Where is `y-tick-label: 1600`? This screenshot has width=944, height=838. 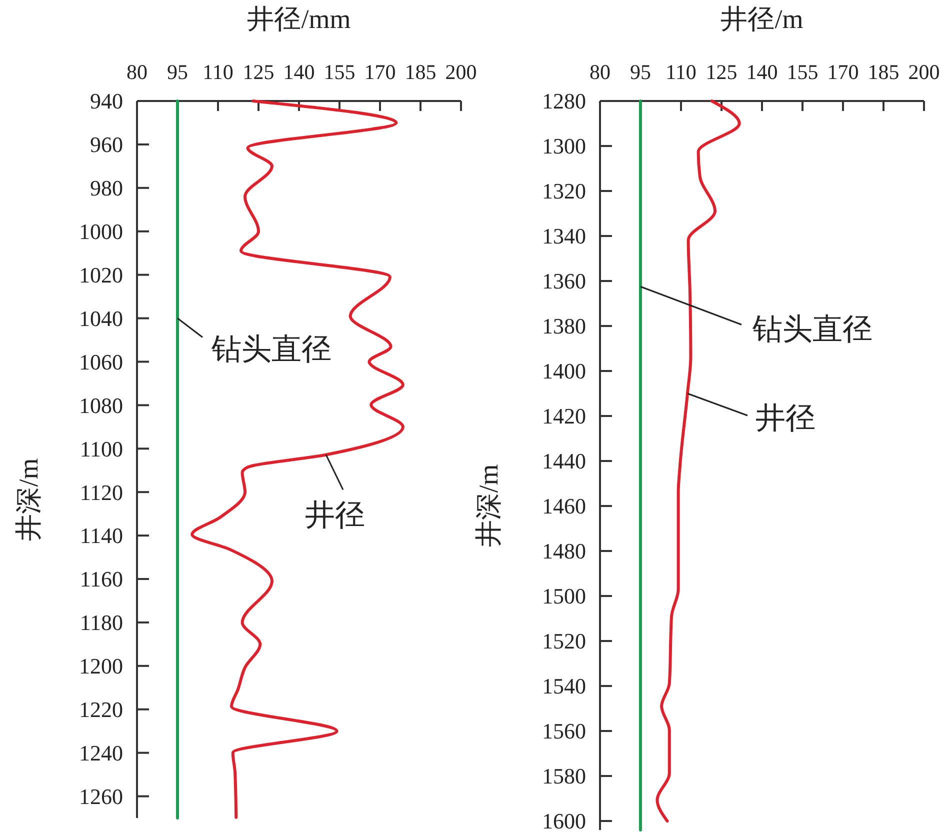
y-tick-label: 1600 is located at coordinates (564, 821).